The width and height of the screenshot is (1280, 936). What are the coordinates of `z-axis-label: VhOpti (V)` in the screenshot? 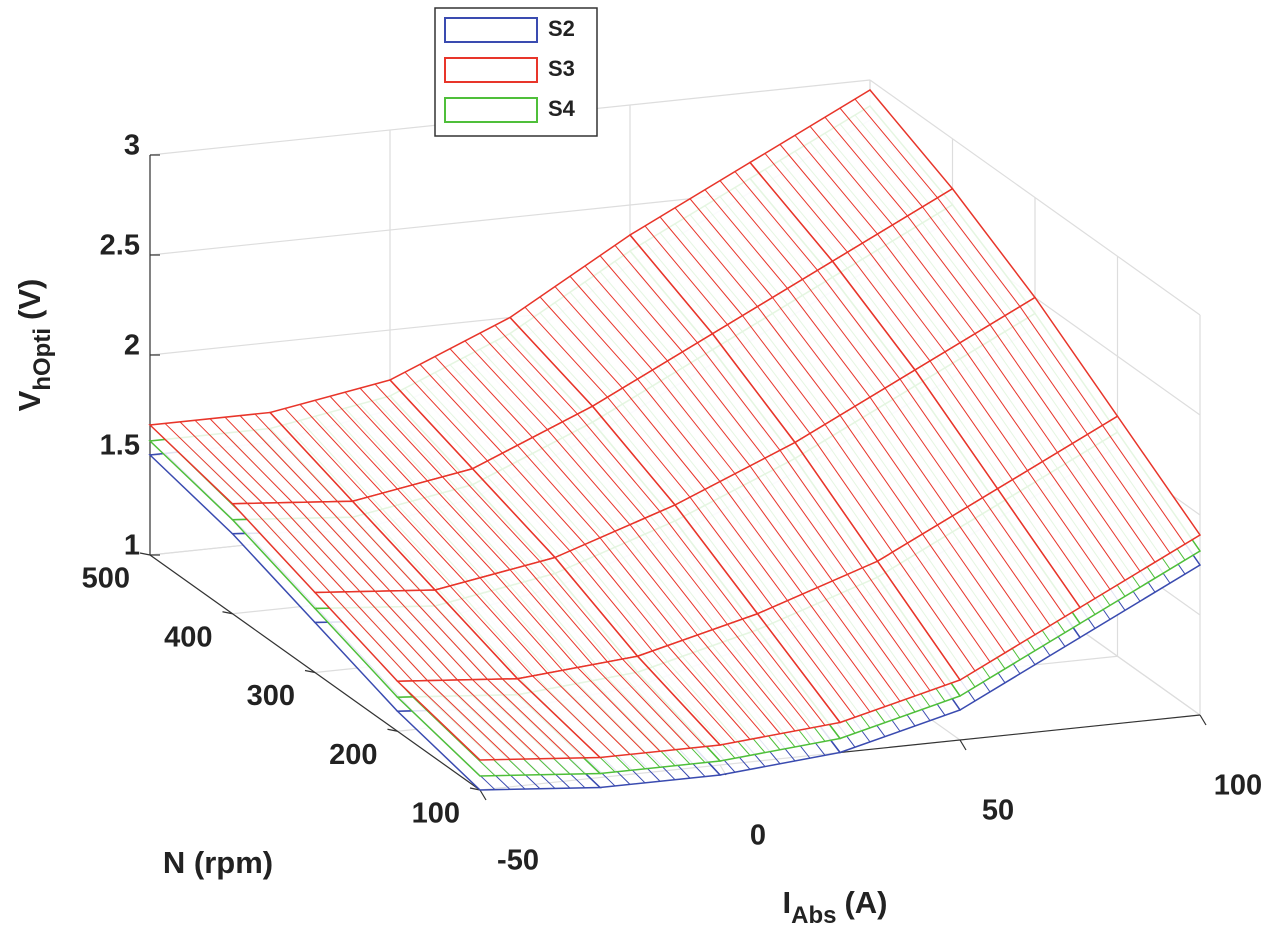 It's located at (34, 345).